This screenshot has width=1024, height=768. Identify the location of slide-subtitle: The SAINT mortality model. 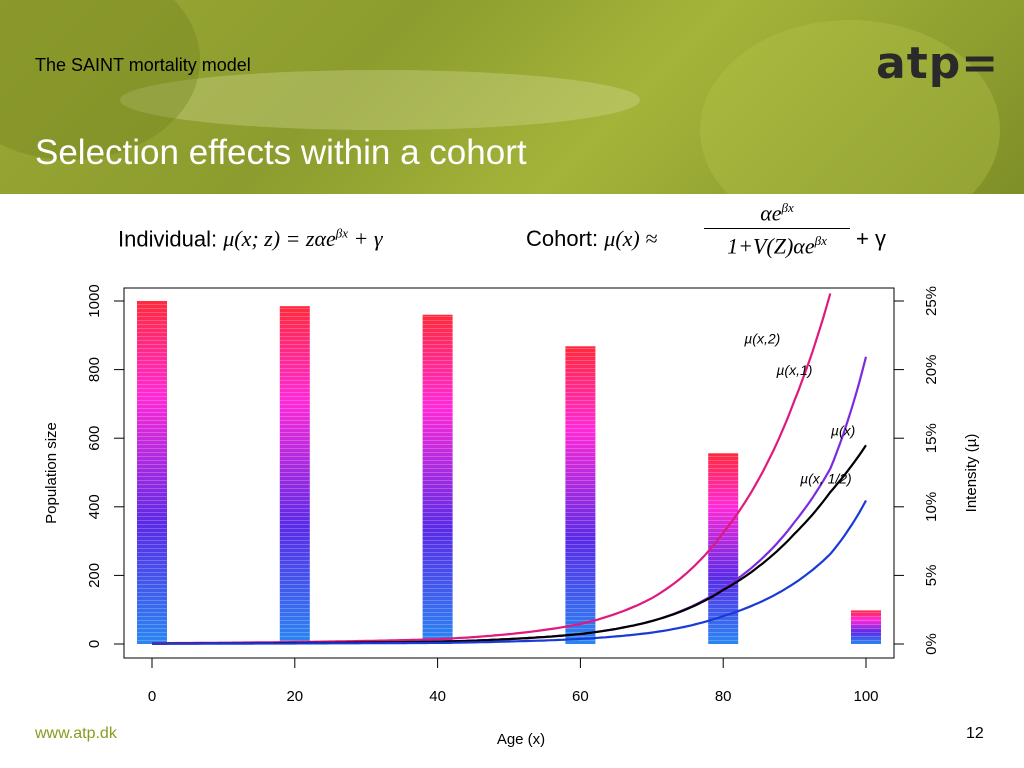
(143, 65).